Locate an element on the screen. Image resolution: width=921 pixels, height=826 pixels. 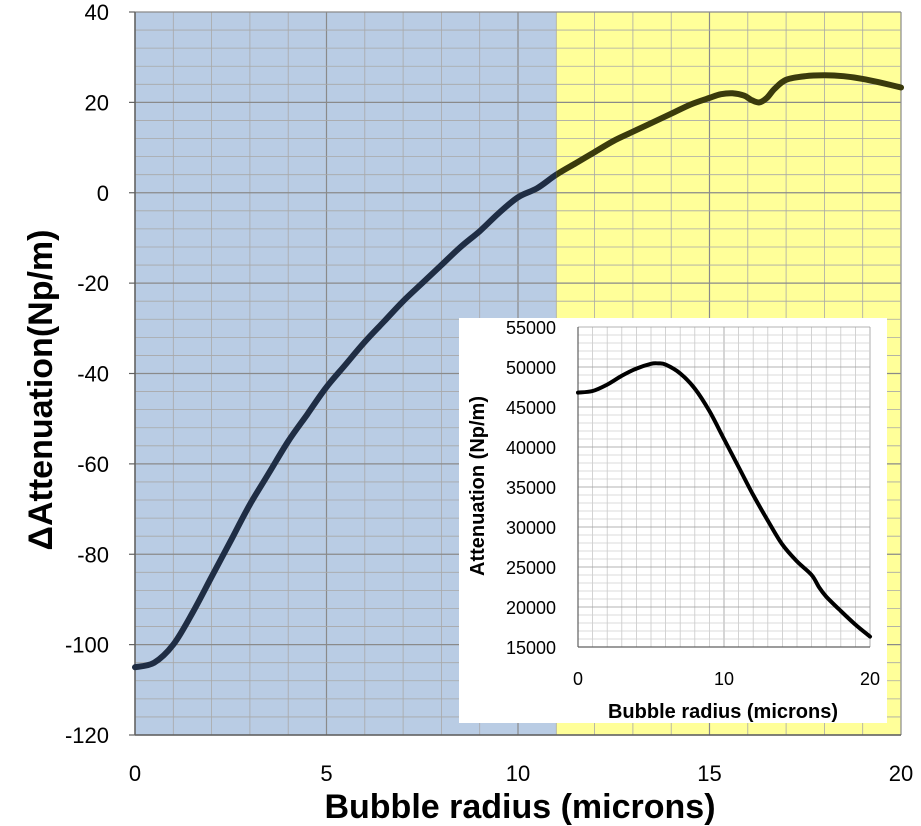
inset-x-tick-label: 10 is located at coordinates (724, 679).